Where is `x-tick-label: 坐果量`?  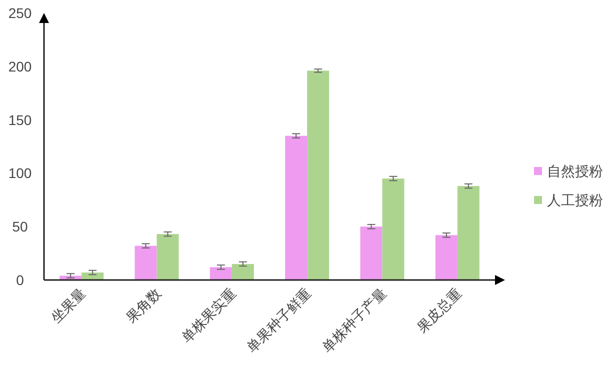
x-tick-label: 坐果量 is located at coordinates (68, 305).